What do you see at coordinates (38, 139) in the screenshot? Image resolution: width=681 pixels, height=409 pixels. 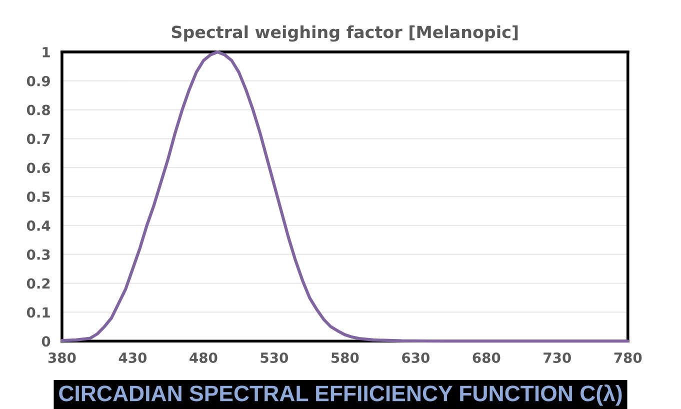 I see `y-tick-label: 0.7` at bounding box center [38, 139].